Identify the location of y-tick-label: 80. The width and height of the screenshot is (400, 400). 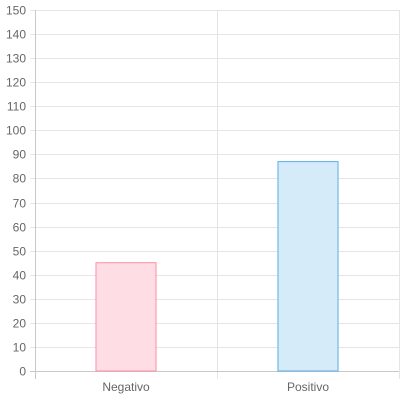
(20, 179).